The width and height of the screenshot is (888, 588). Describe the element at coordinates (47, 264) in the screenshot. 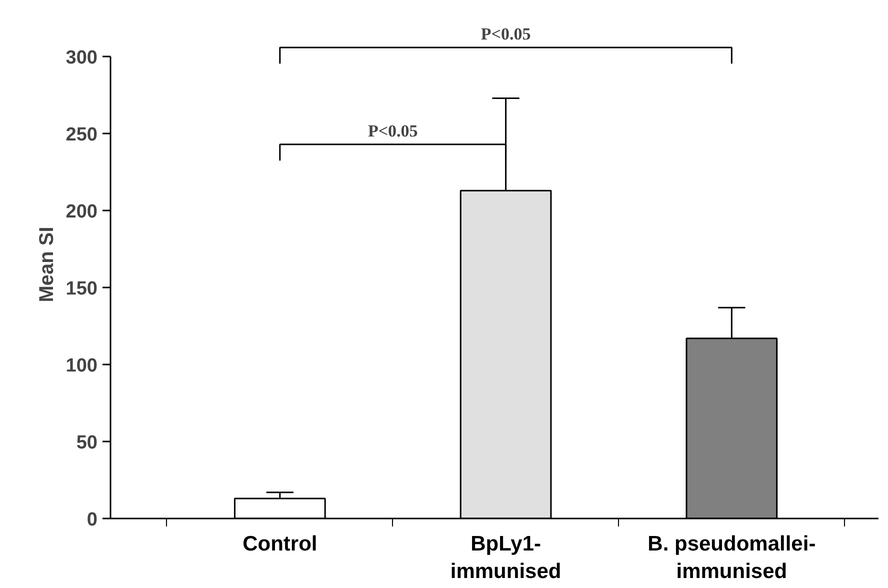

I see `y-axis-title: Mean SI` at that location.